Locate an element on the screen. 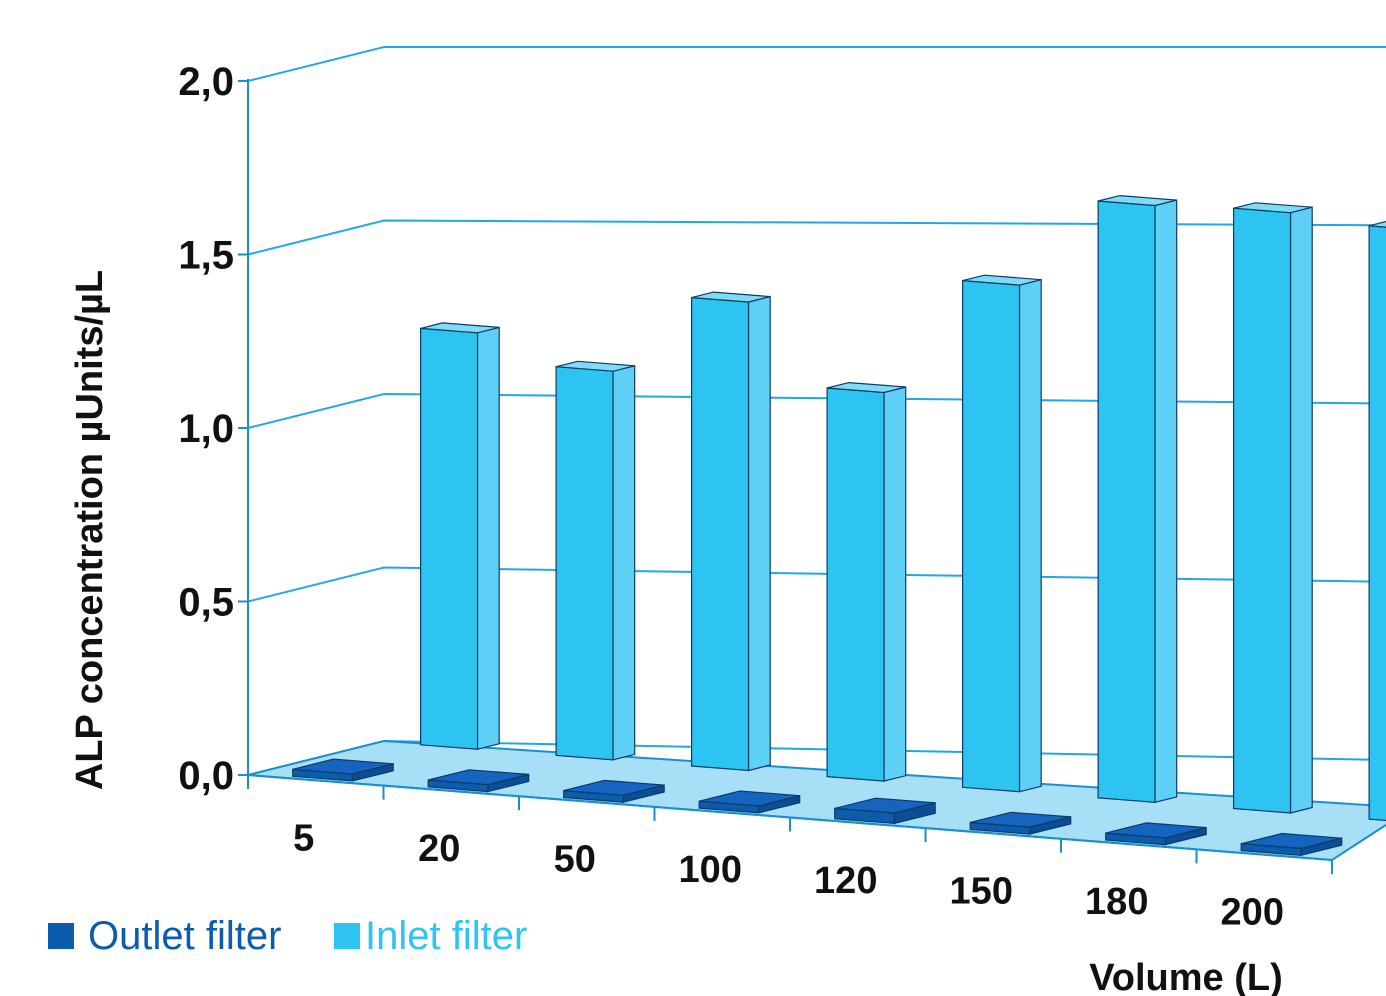 The image size is (1386, 996). x-tick-label: 100 is located at coordinates (710, 870).